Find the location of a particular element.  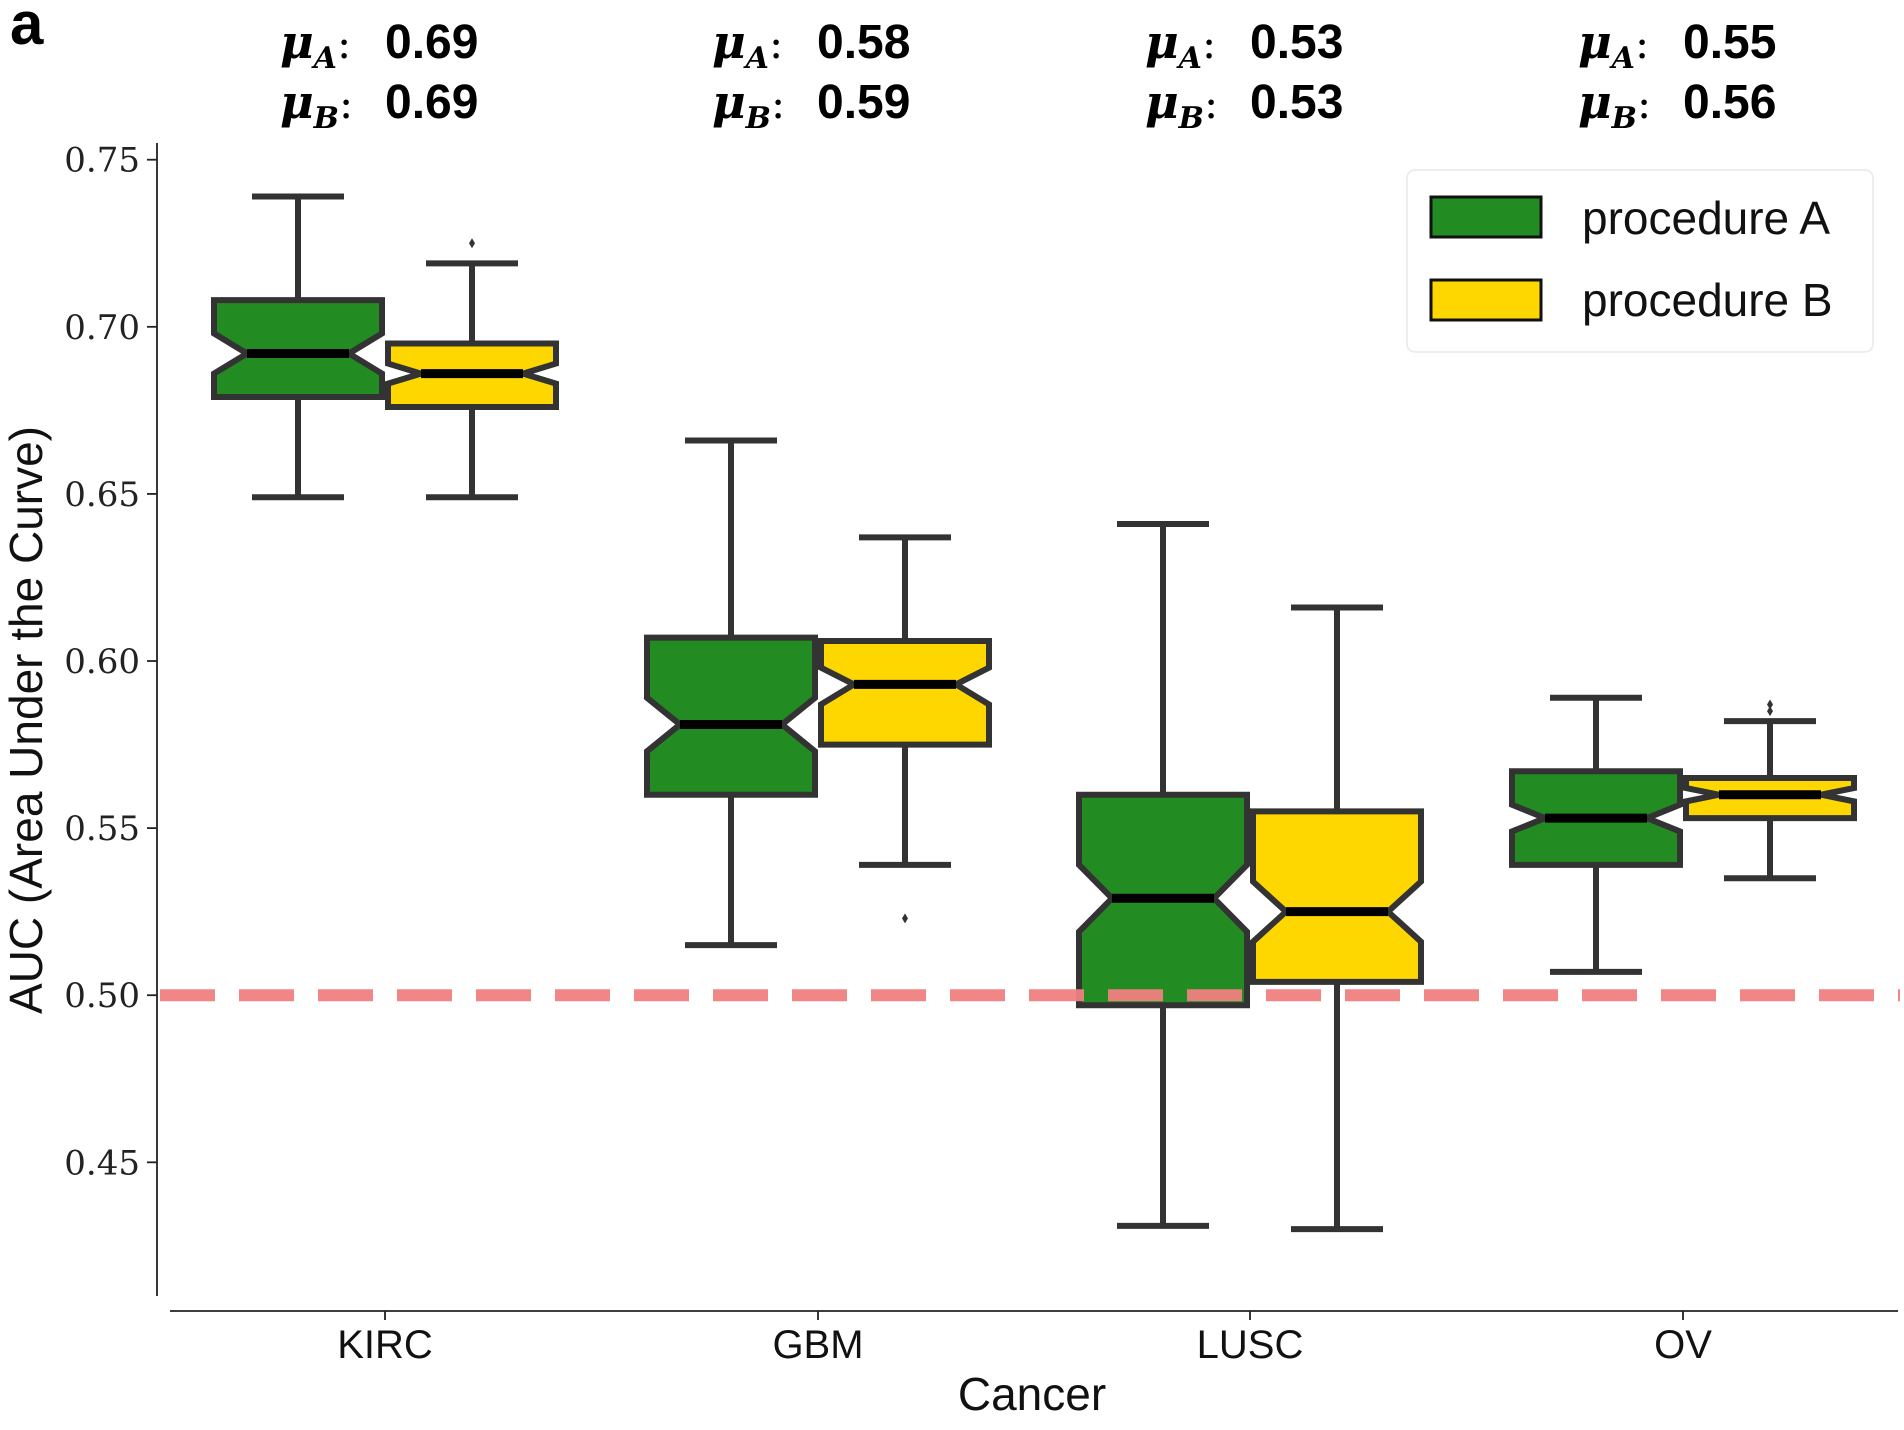

mu-b-value: 0.56 is located at coordinates (1729, 102).